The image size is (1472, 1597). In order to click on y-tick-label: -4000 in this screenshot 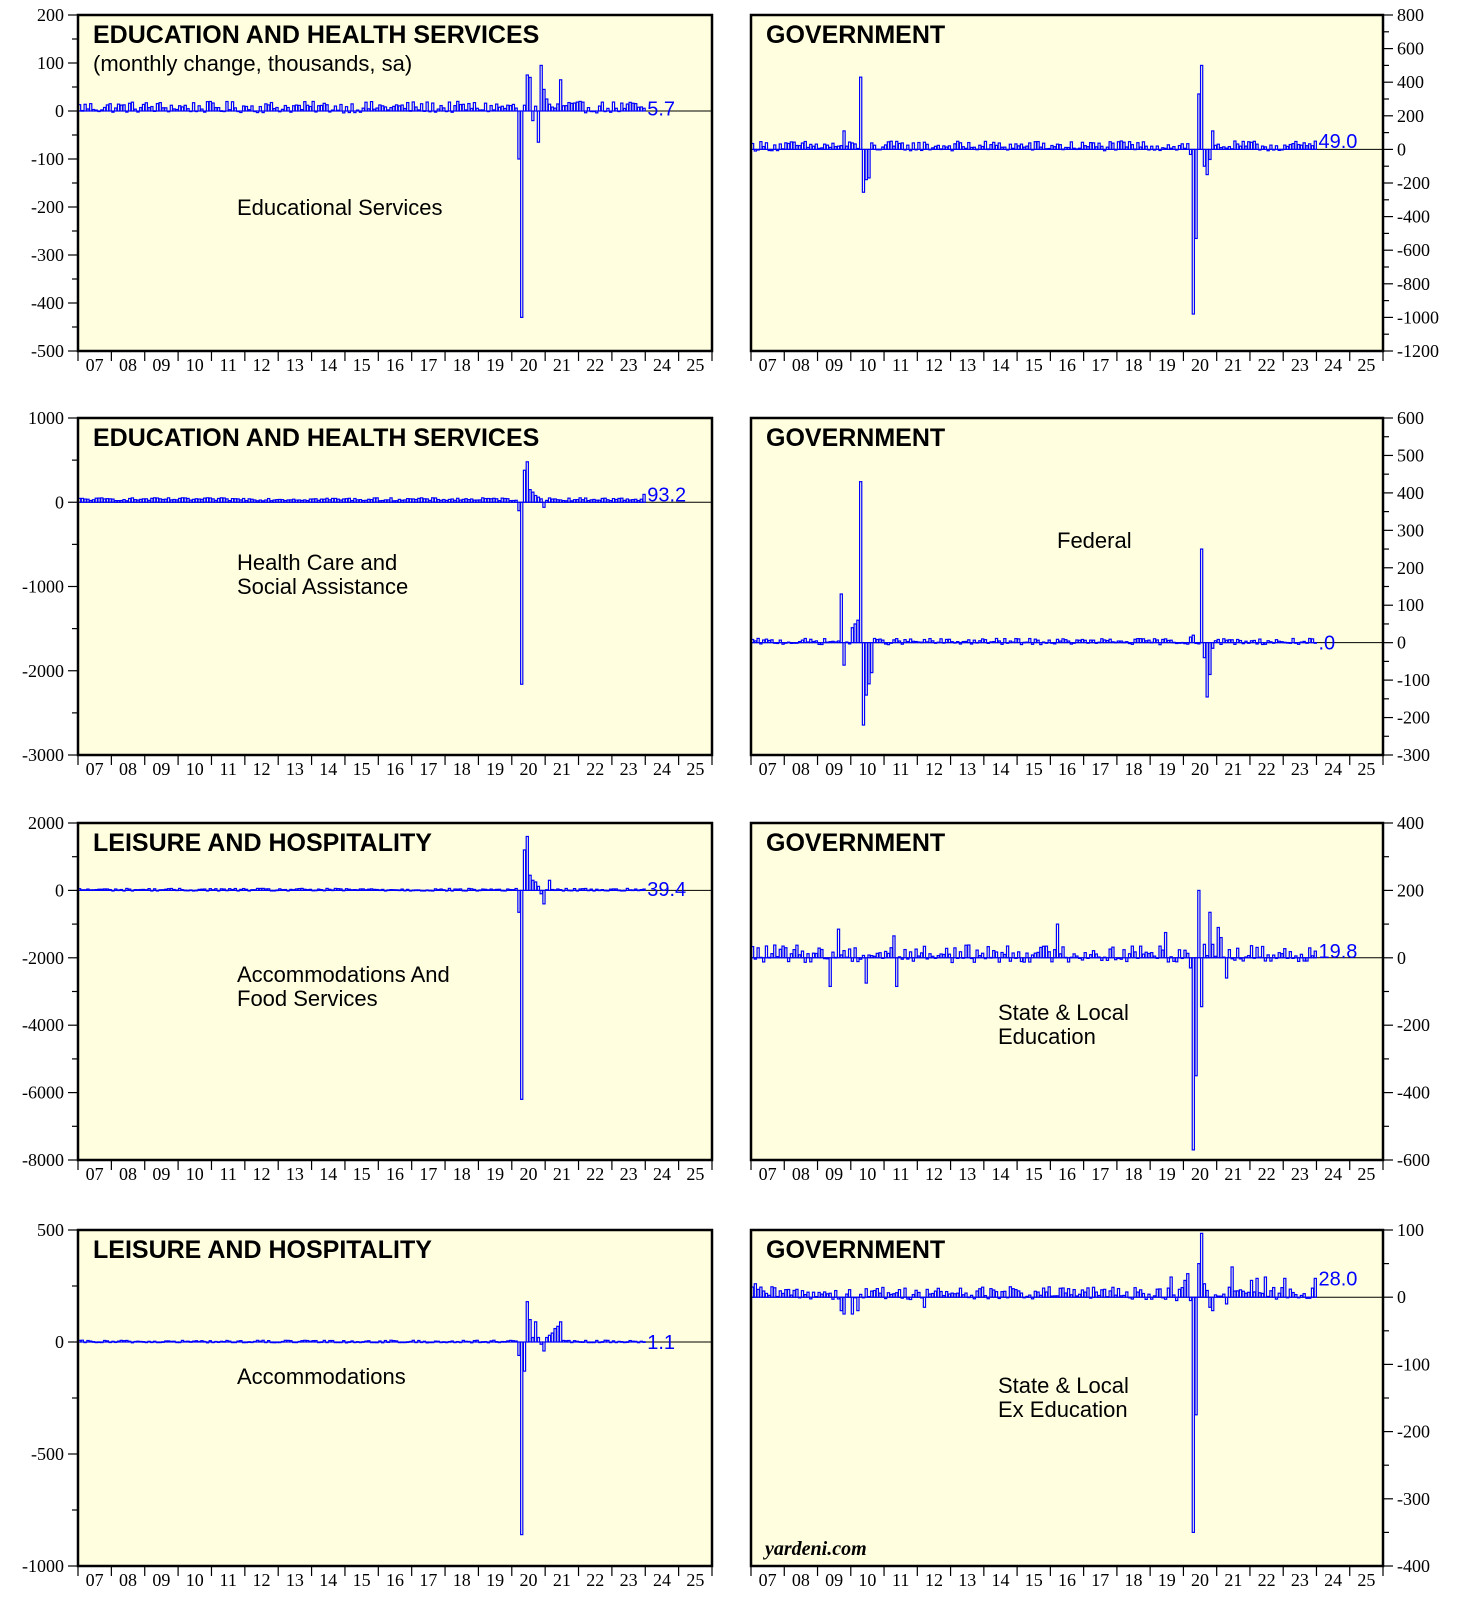, I will do `click(43, 1025)`.